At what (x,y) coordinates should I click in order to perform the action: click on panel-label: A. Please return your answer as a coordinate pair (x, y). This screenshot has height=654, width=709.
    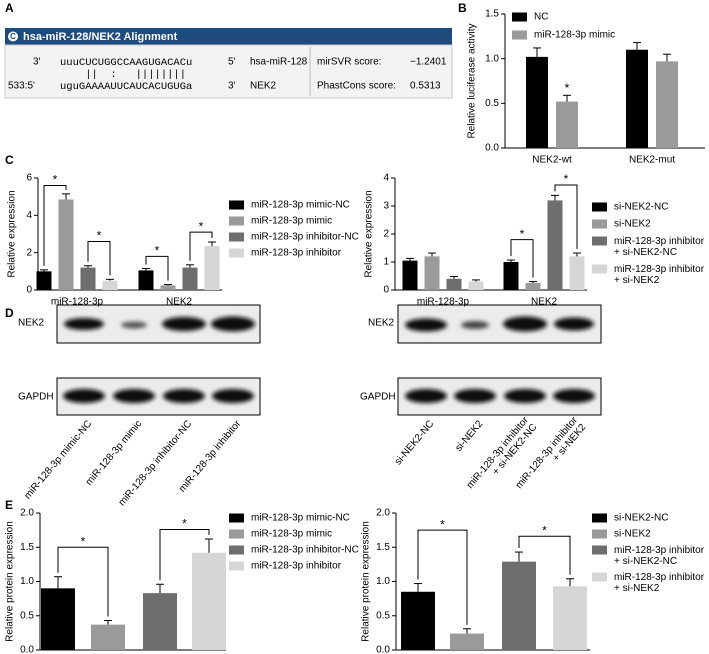
    Looking at the image, I should click on (9, 8).